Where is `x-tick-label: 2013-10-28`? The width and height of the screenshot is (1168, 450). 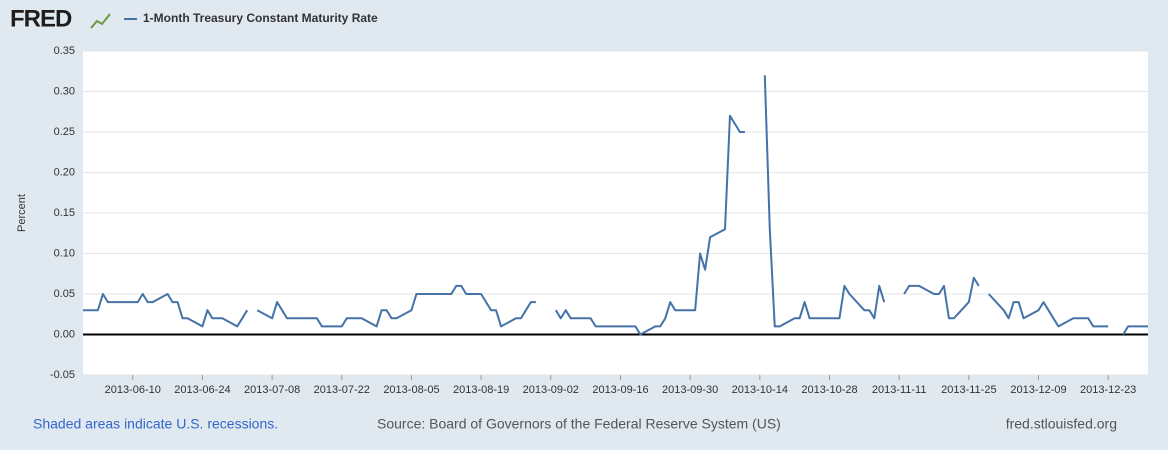 x-tick-label: 2013-10-28 is located at coordinates (829, 390).